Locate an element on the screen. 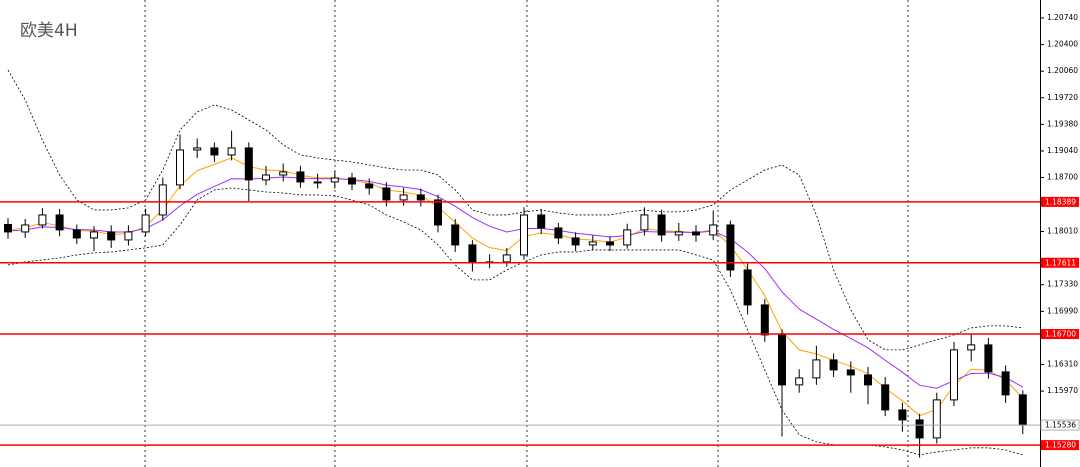  y-tick-label: 1.19040 is located at coordinates (1062, 150).